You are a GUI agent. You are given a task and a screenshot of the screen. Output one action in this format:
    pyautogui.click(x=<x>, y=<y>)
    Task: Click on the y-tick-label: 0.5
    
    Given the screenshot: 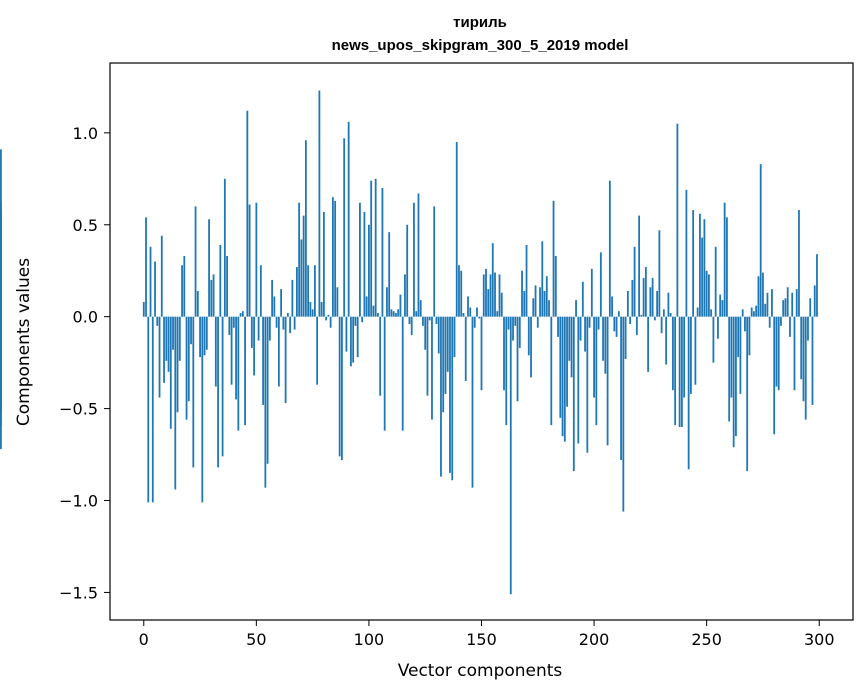 What is the action you would take?
    pyautogui.click(x=85, y=225)
    